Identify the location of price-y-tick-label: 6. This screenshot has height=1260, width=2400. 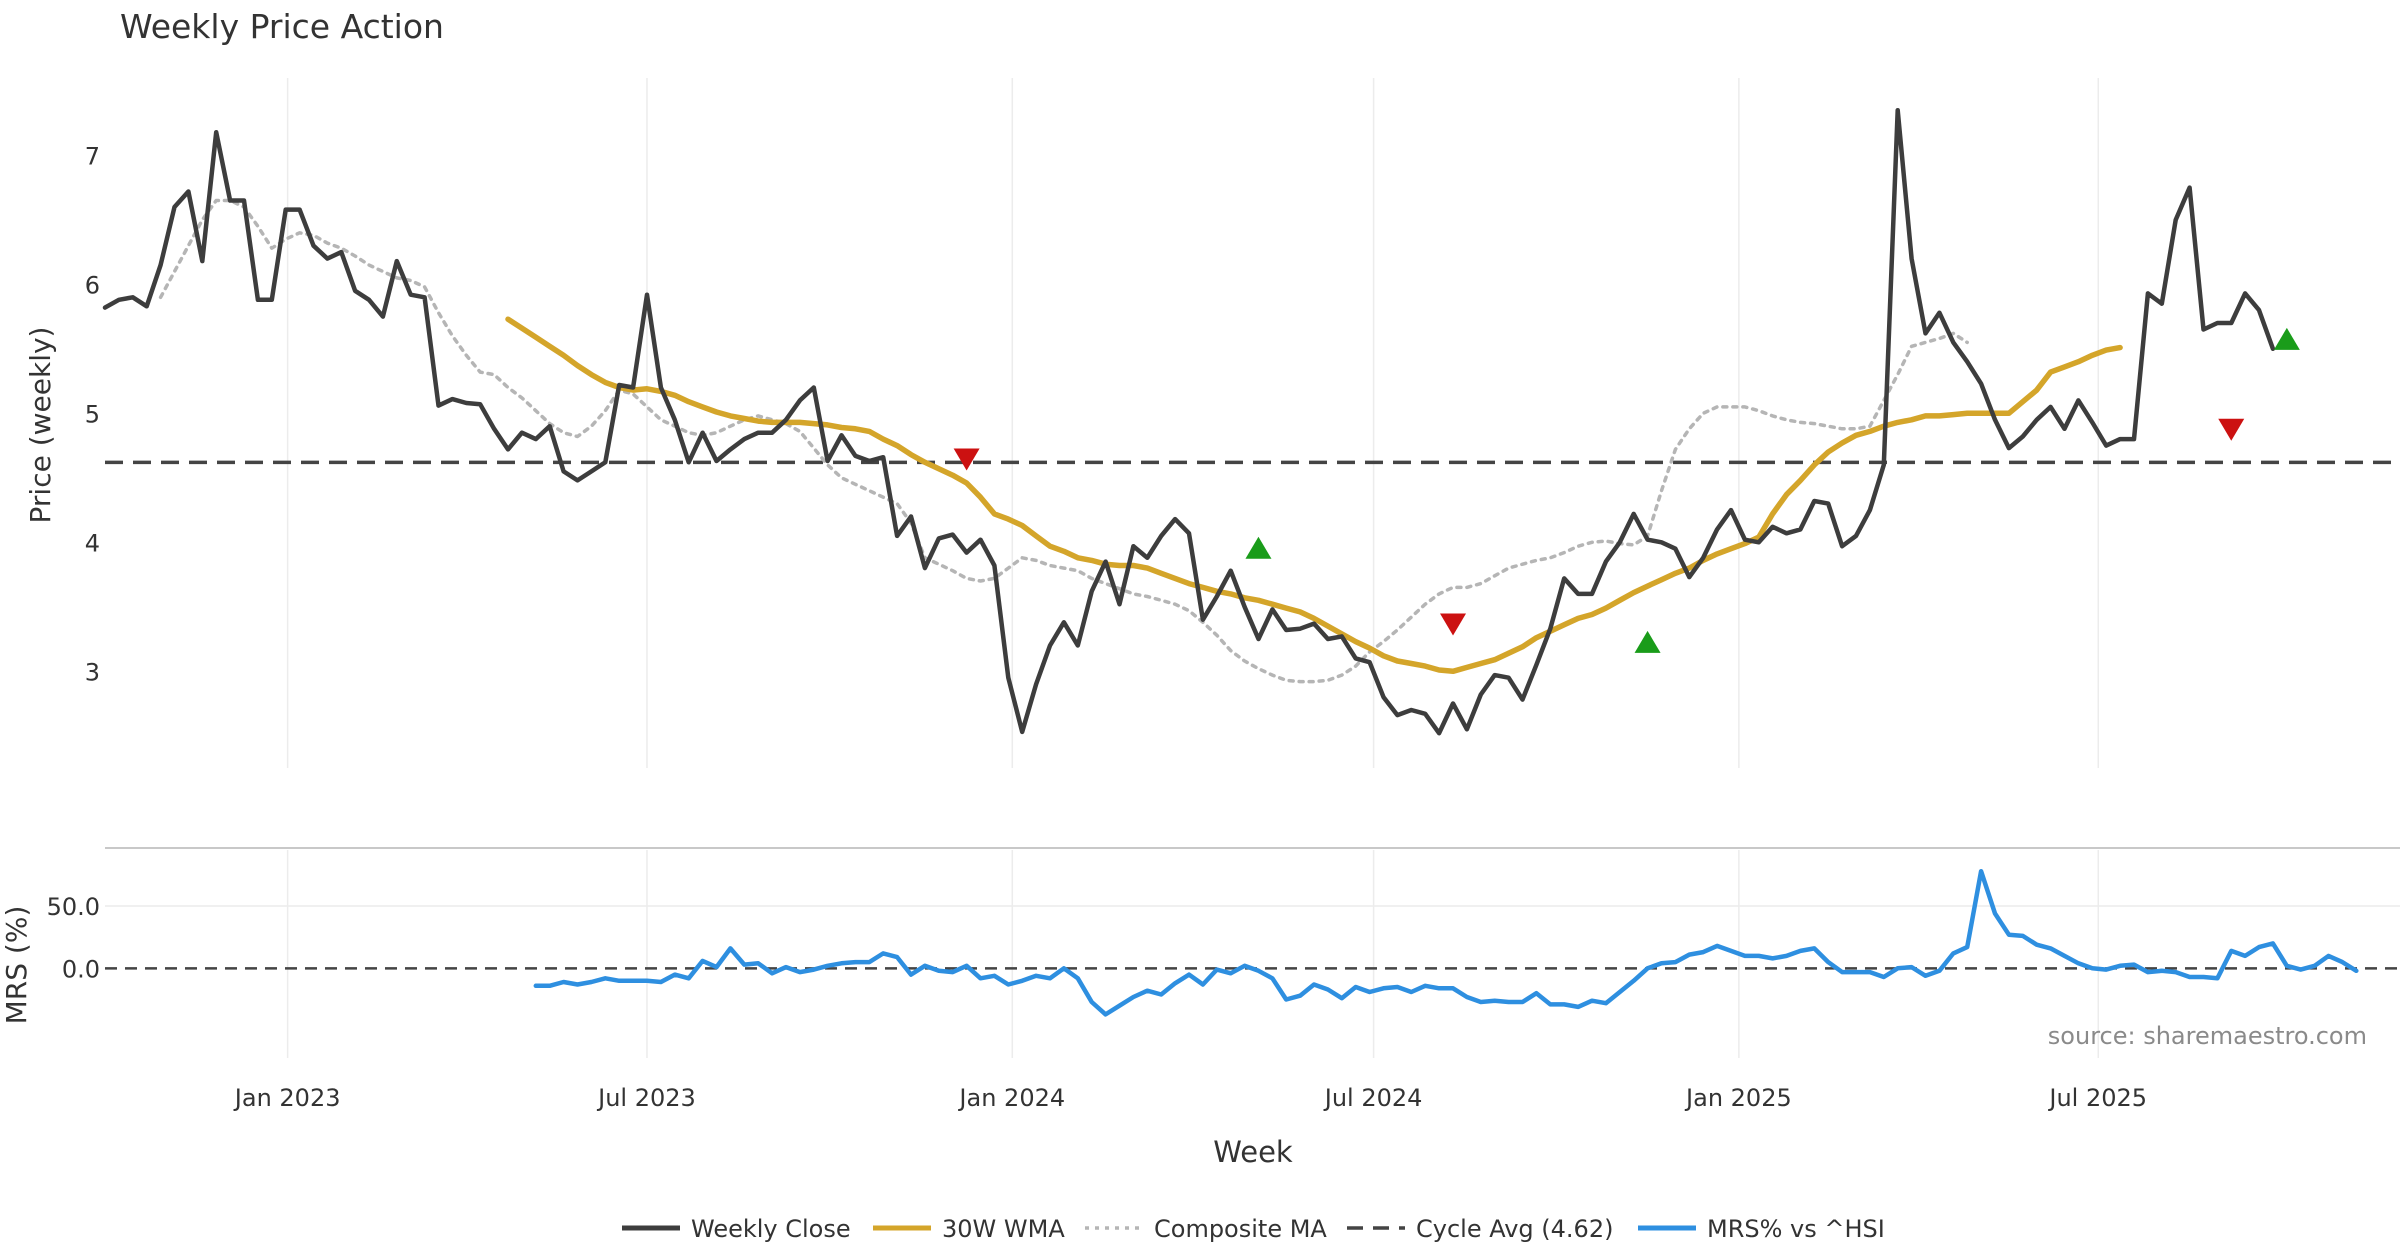
(92, 285).